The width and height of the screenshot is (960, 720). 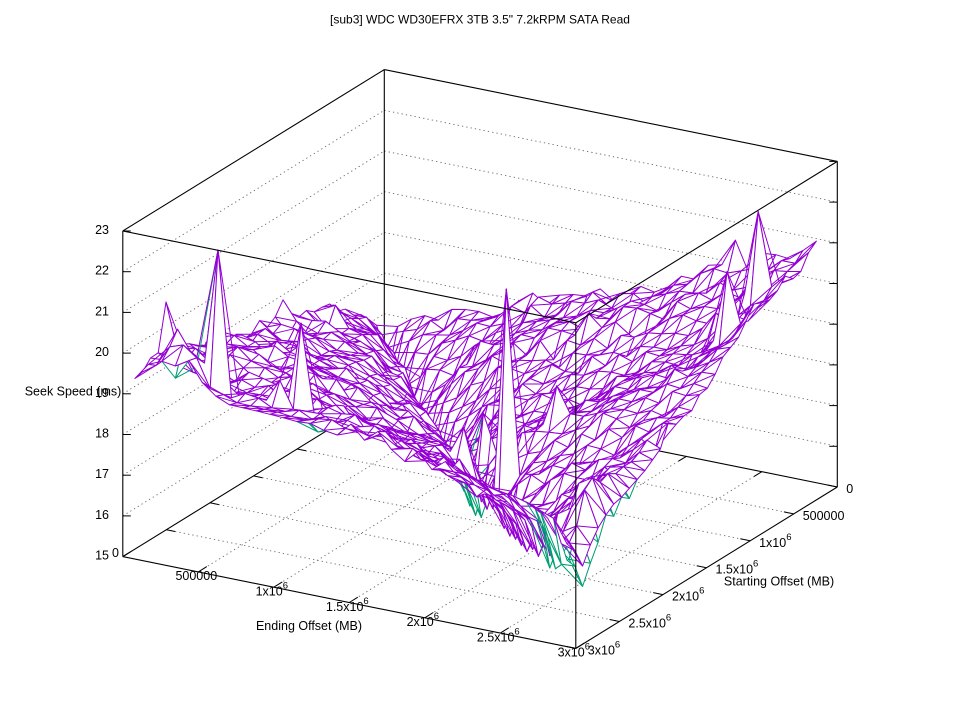 What do you see at coordinates (102, 311) in the screenshot?
I see `svg-text: 21` at bounding box center [102, 311].